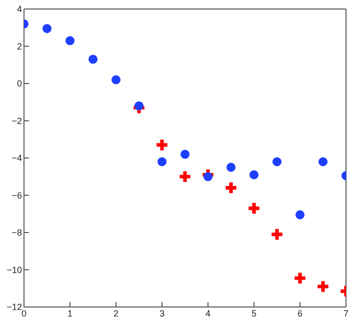  I want to click on x-tick-label: 1, so click(70, 313).